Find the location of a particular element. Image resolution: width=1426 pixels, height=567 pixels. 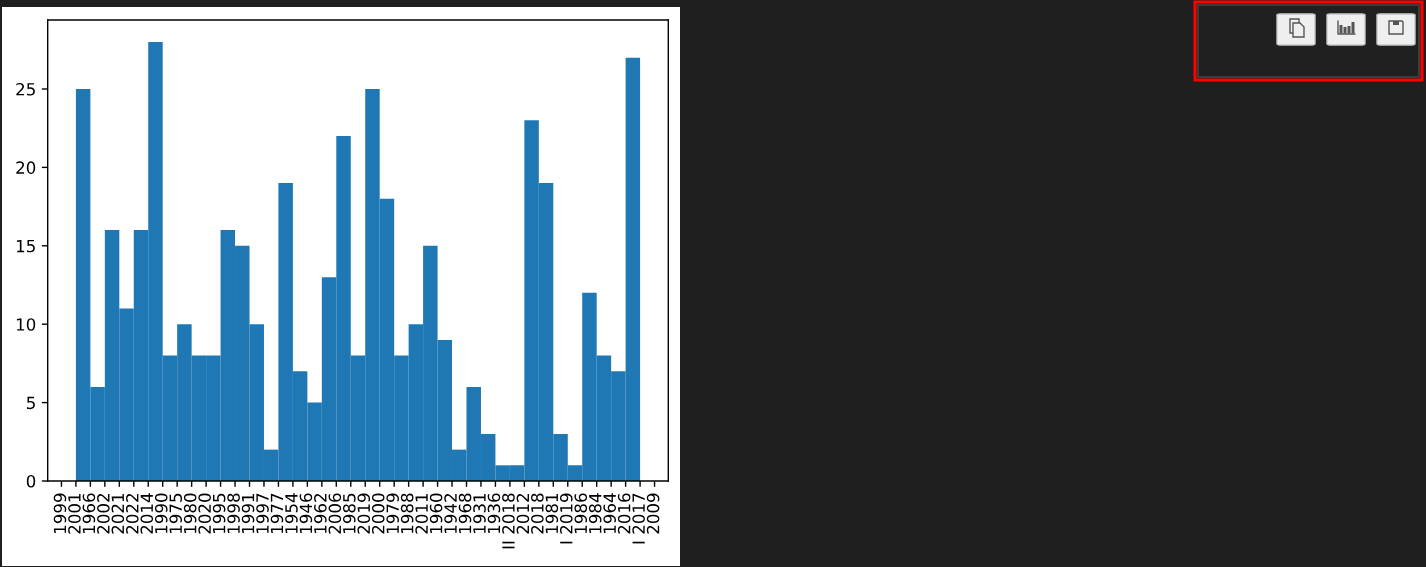

x-tick-label: 2011 is located at coordinates (421, 513).